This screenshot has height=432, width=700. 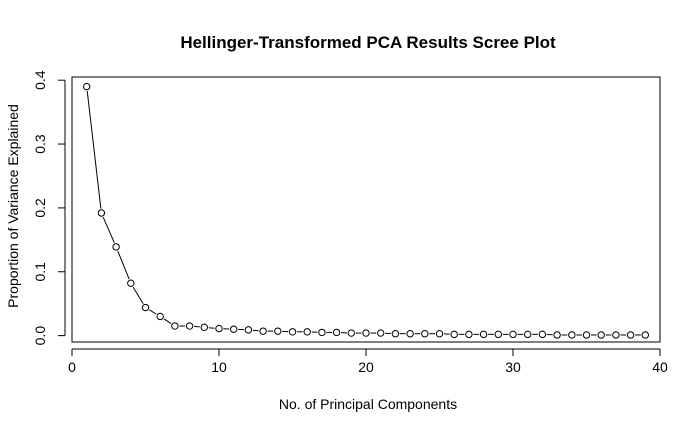 What do you see at coordinates (13, 206) in the screenshot?
I see `y-axis-label: Proportion of Variance Explained` at bounding box center [13, 206].